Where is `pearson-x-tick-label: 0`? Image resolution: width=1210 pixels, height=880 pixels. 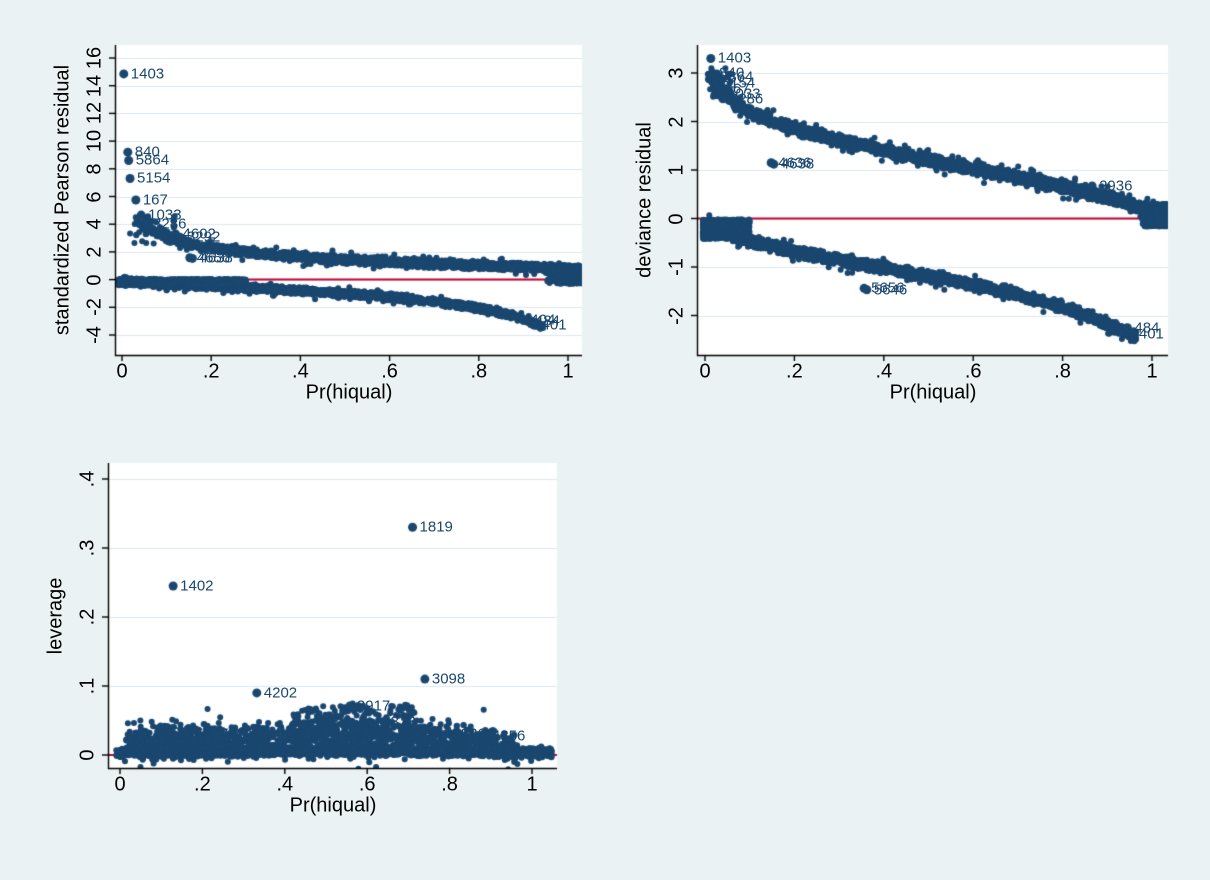
pearson-x-tick-label: 0 is located at coordinates (122, 371).